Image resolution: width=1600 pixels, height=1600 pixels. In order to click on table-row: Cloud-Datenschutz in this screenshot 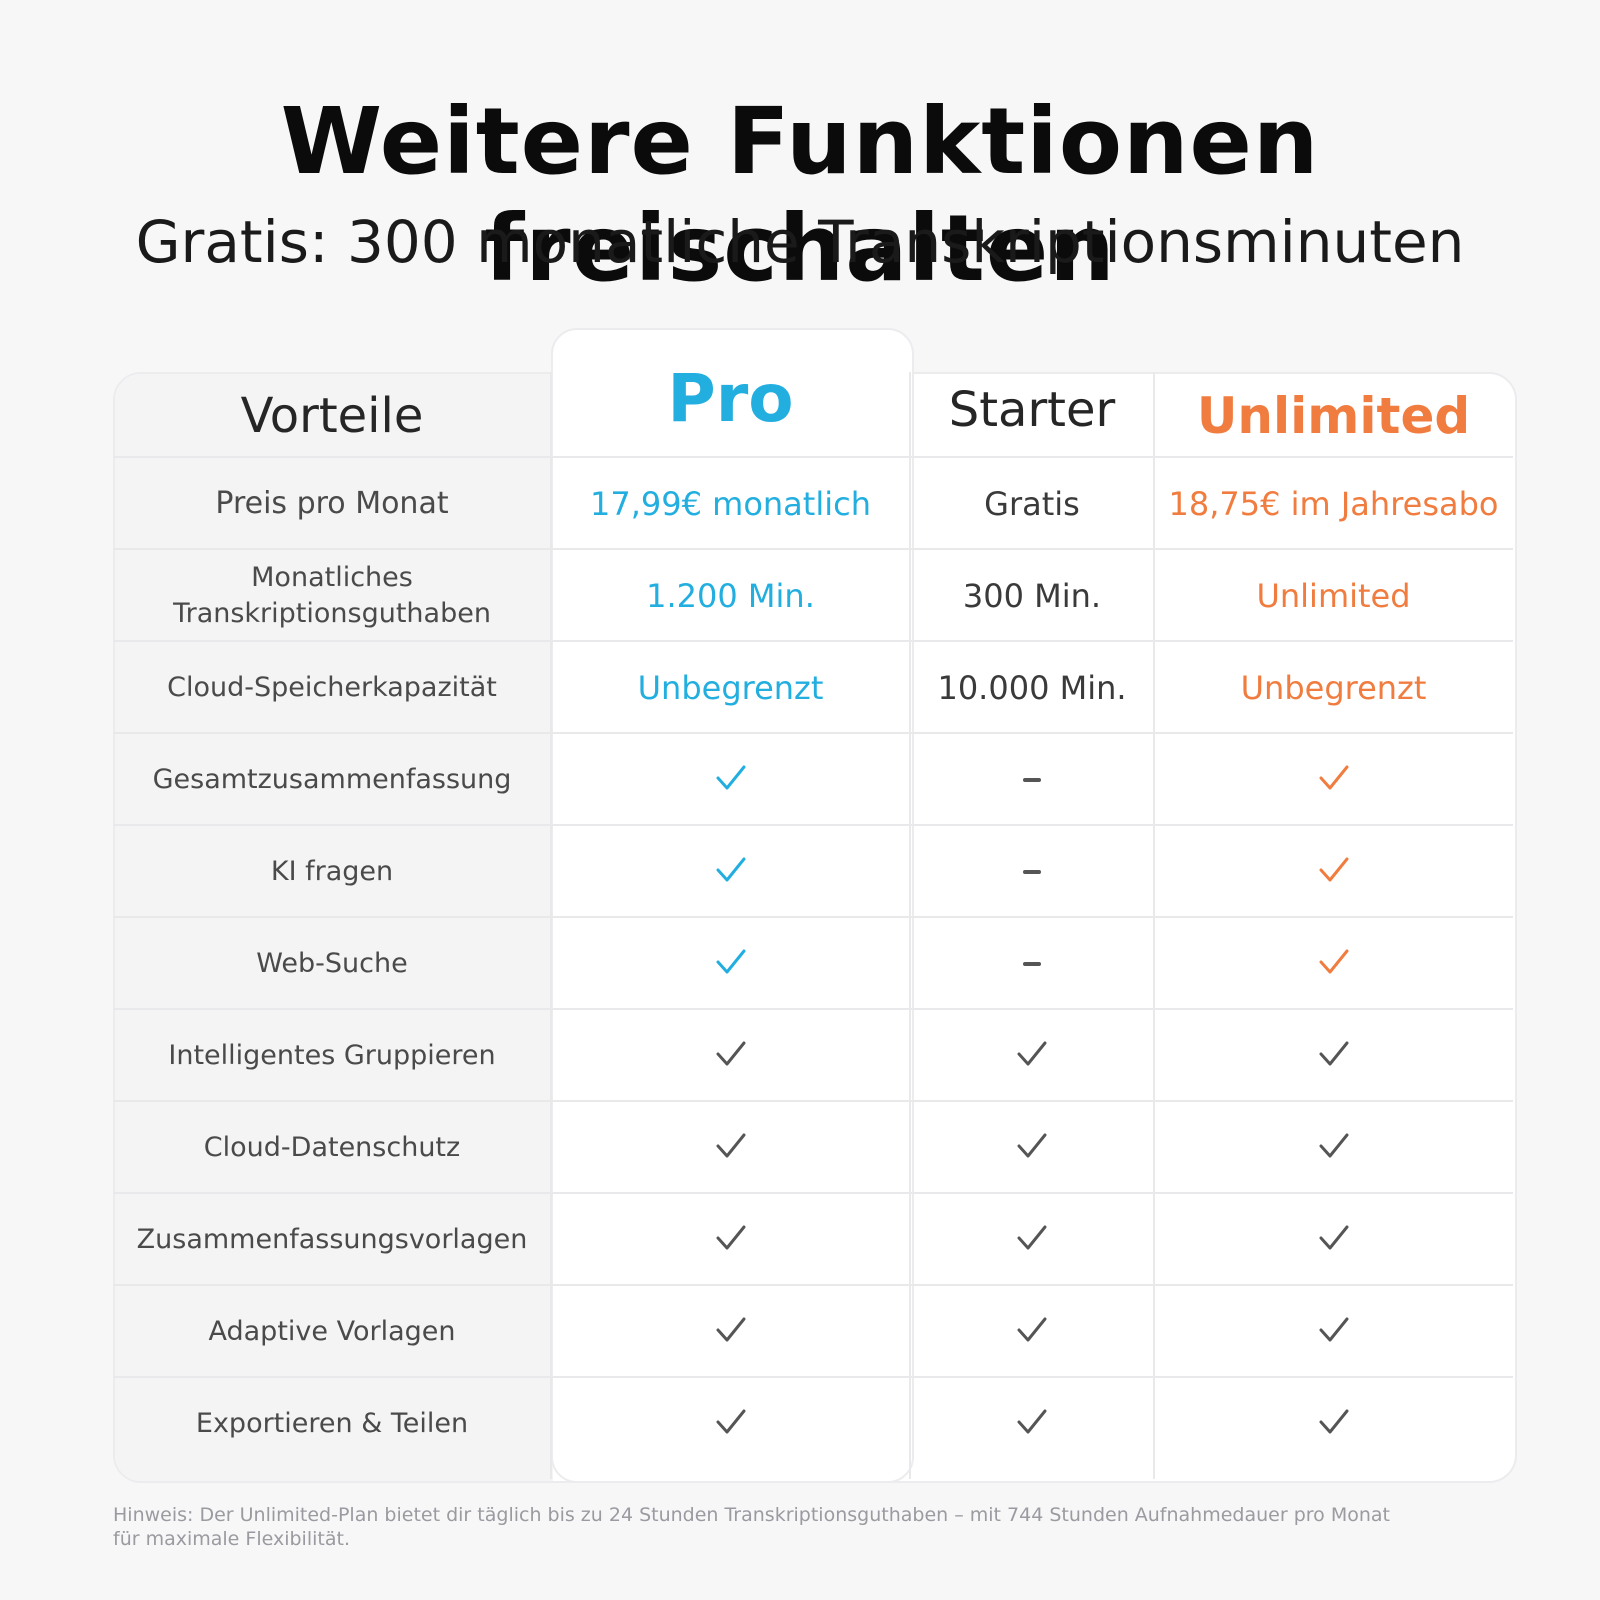, I will do `click(813, 1147)`.